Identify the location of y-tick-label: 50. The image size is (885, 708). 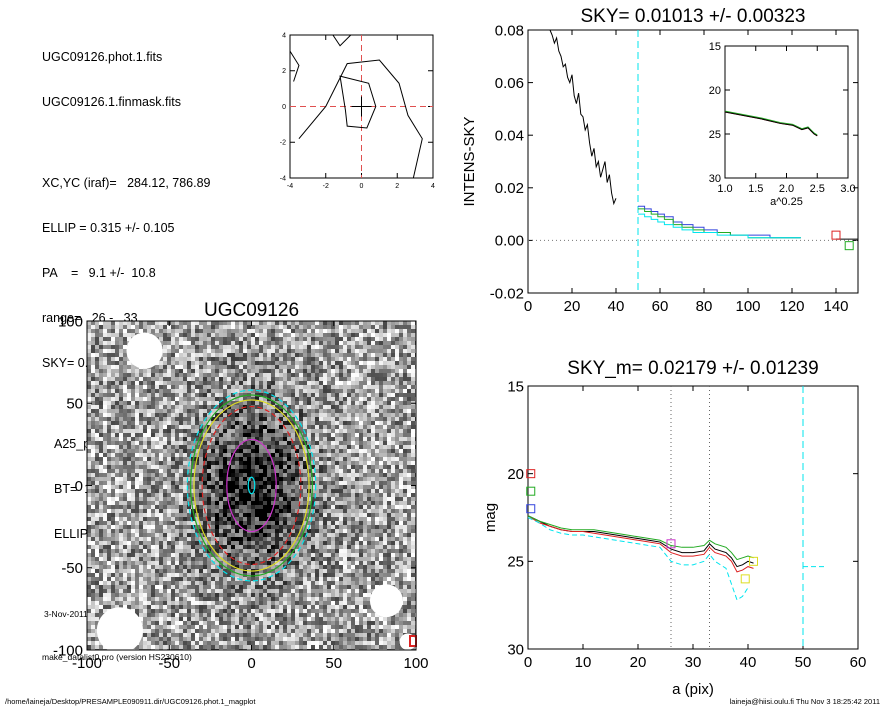
(74, 404).